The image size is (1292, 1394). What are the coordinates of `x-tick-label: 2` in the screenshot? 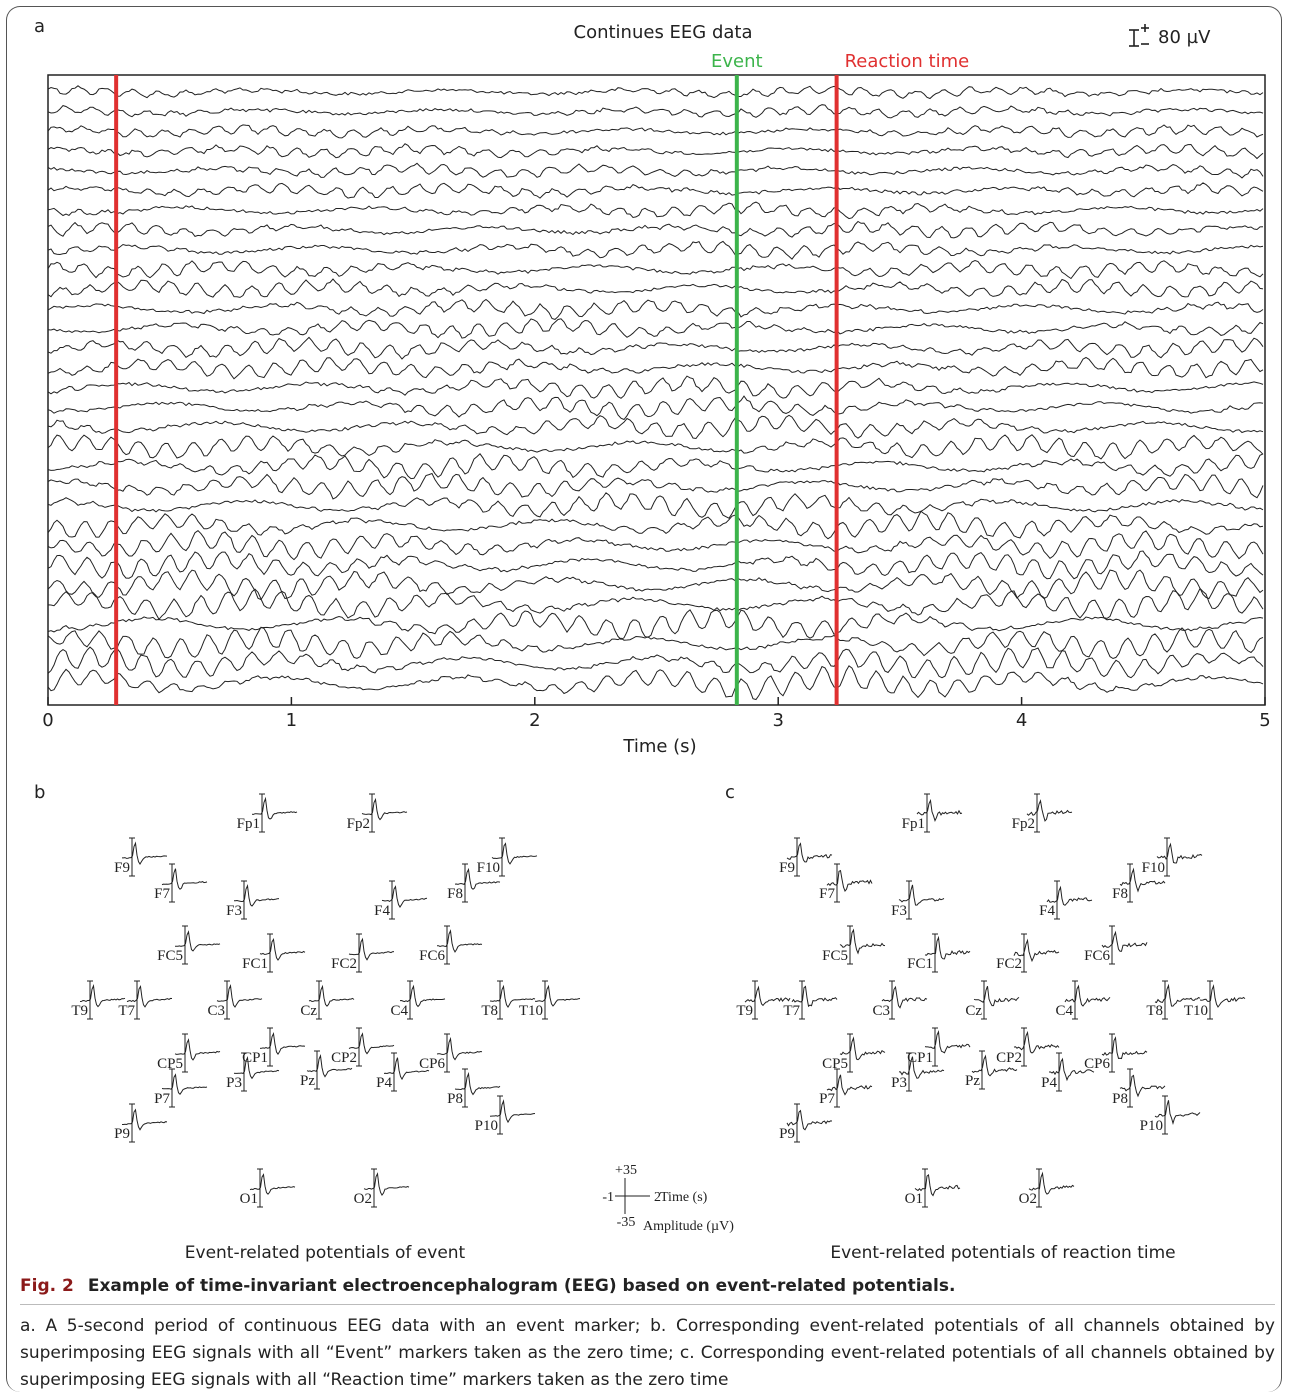 It's located at (534, 720).